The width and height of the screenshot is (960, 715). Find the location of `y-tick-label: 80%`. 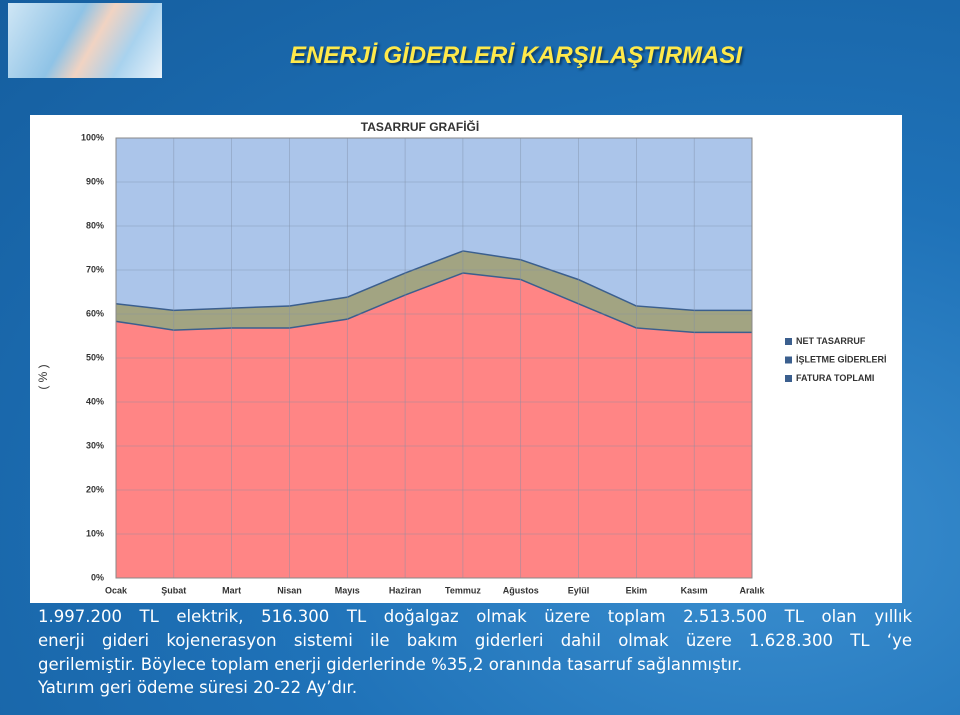

y-tick-label: 80% is located at coordinates (95, 225).